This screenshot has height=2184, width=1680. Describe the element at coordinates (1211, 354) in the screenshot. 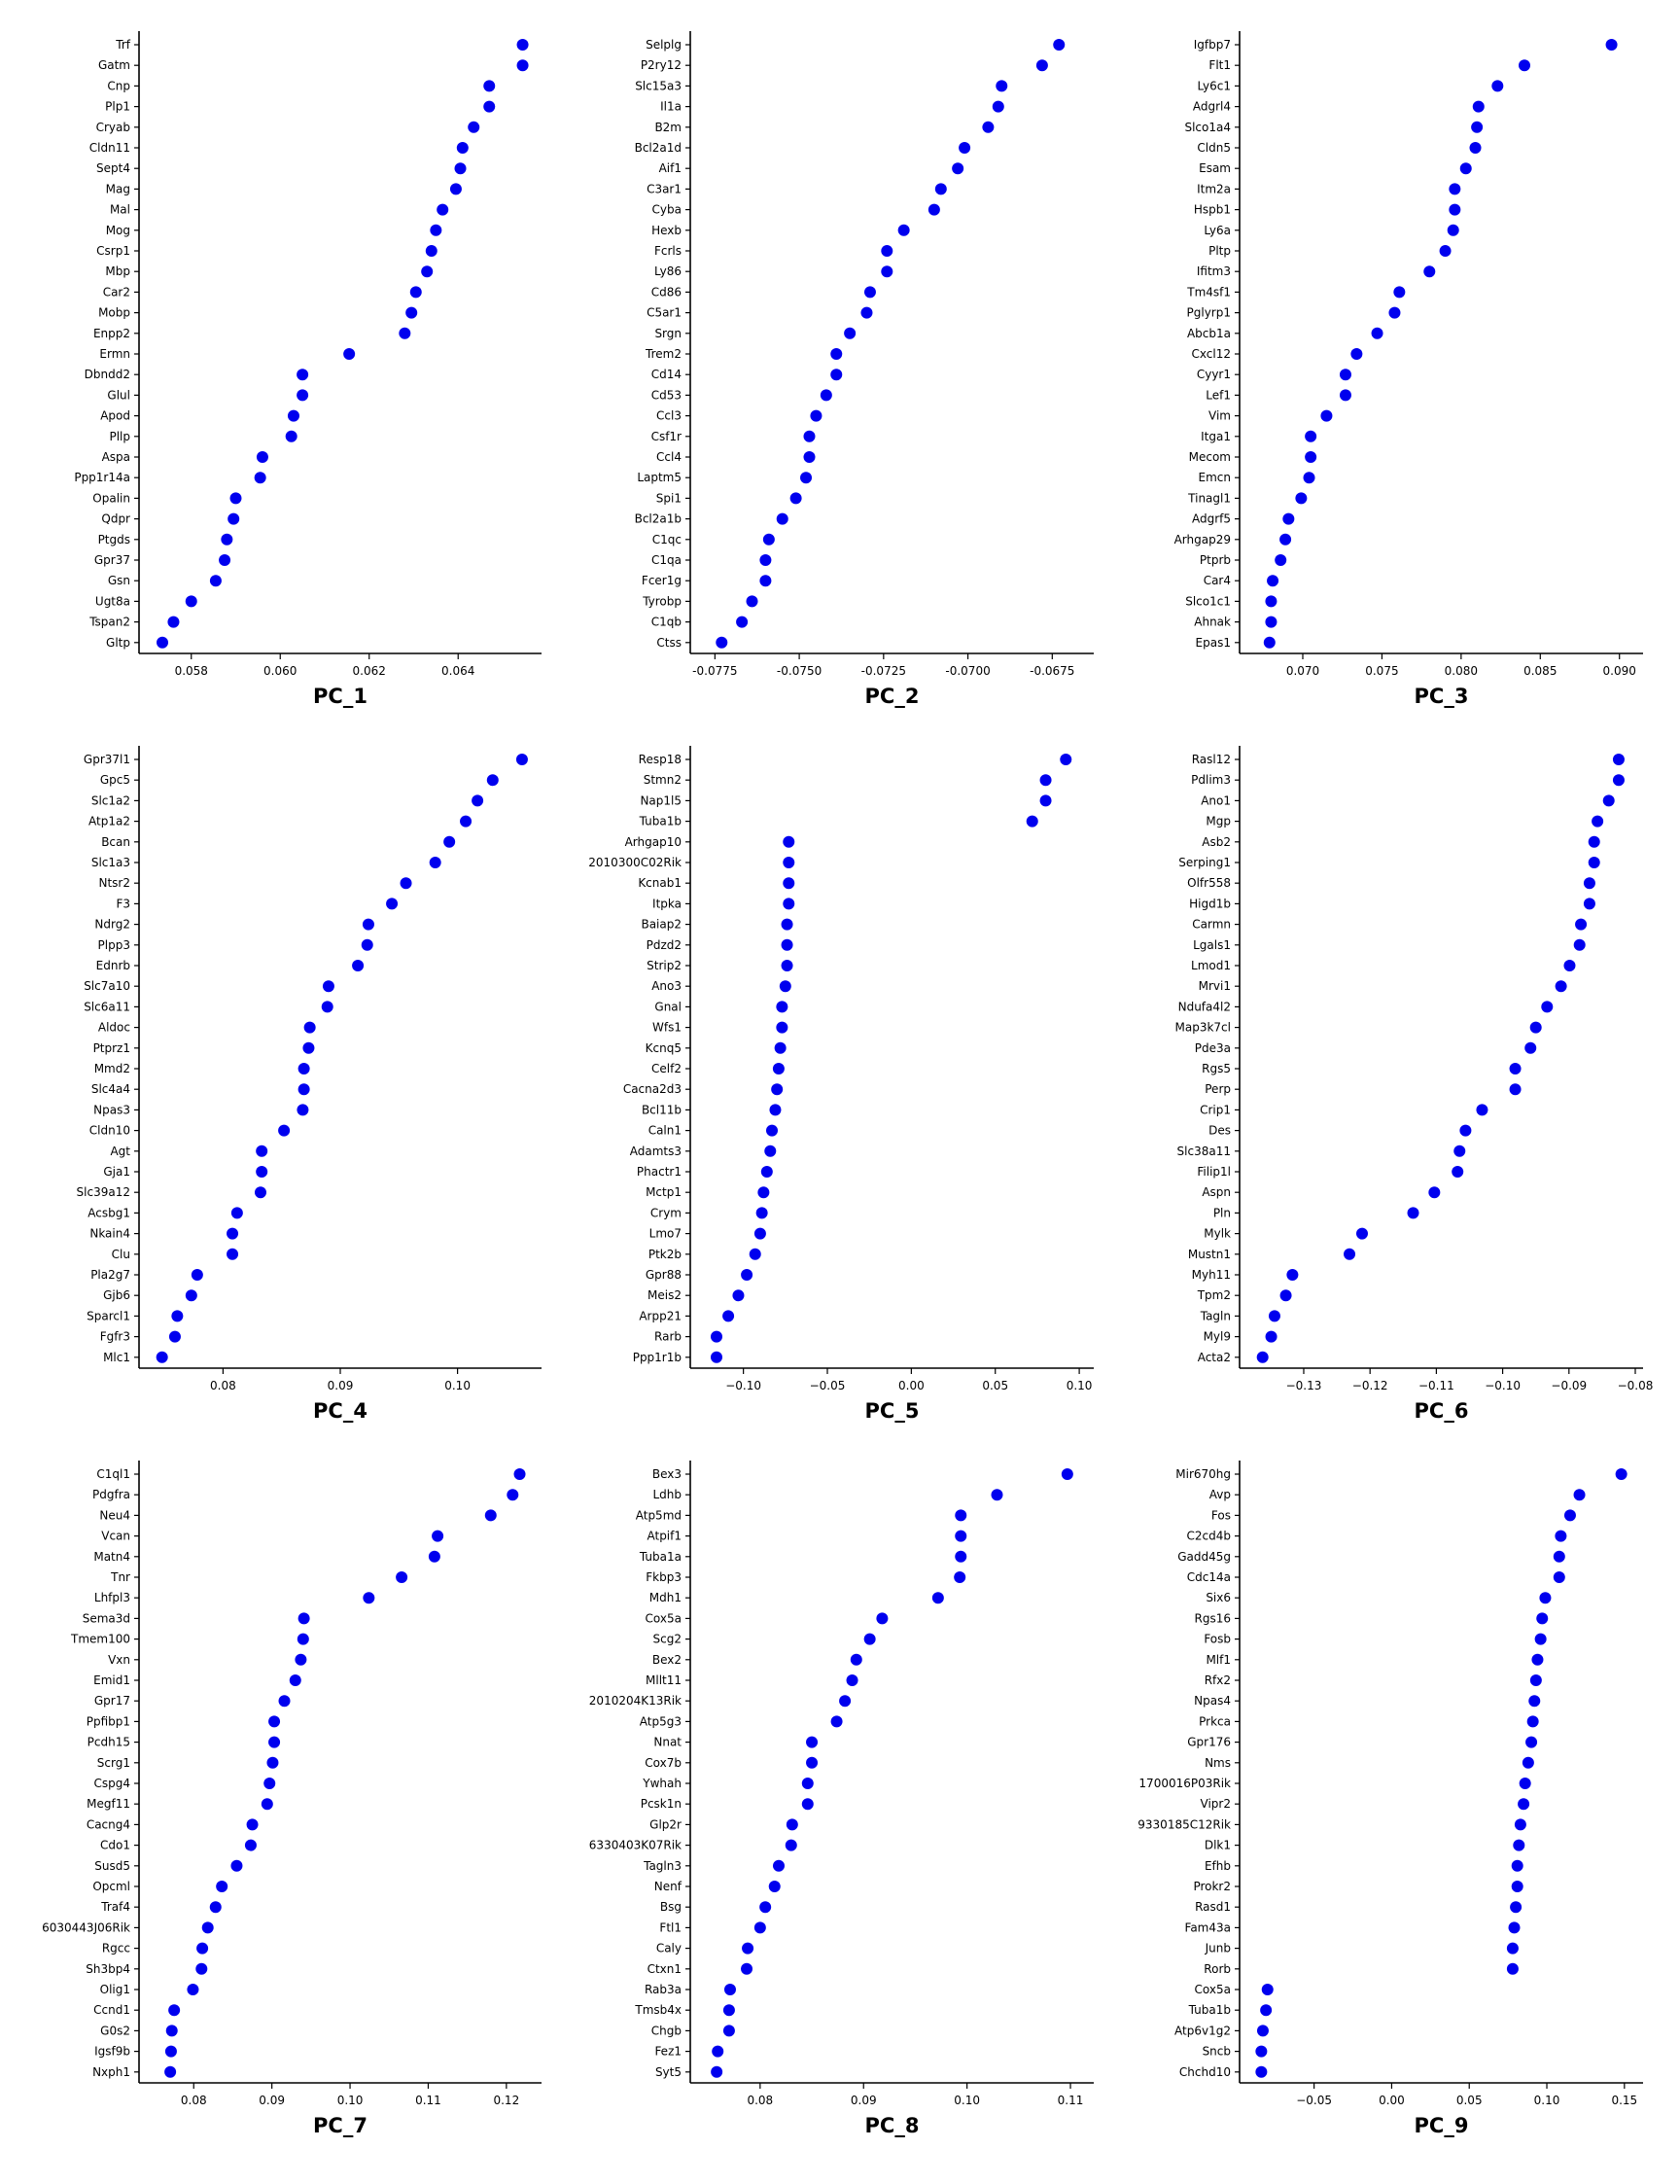

I see `gene-label: Cxcl12` at that location.